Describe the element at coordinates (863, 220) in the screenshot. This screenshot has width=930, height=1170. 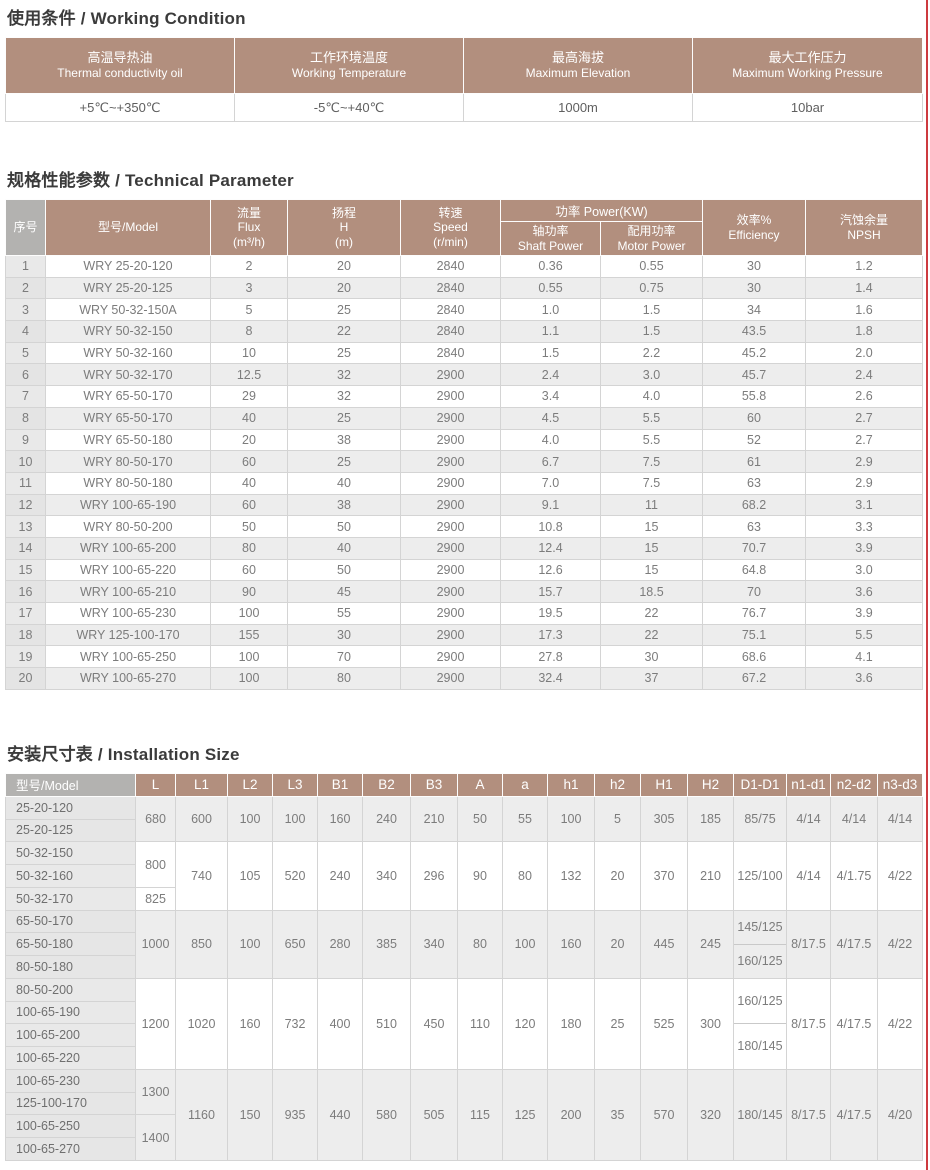
I see `header-zh: 汽蚀余量` at that location.